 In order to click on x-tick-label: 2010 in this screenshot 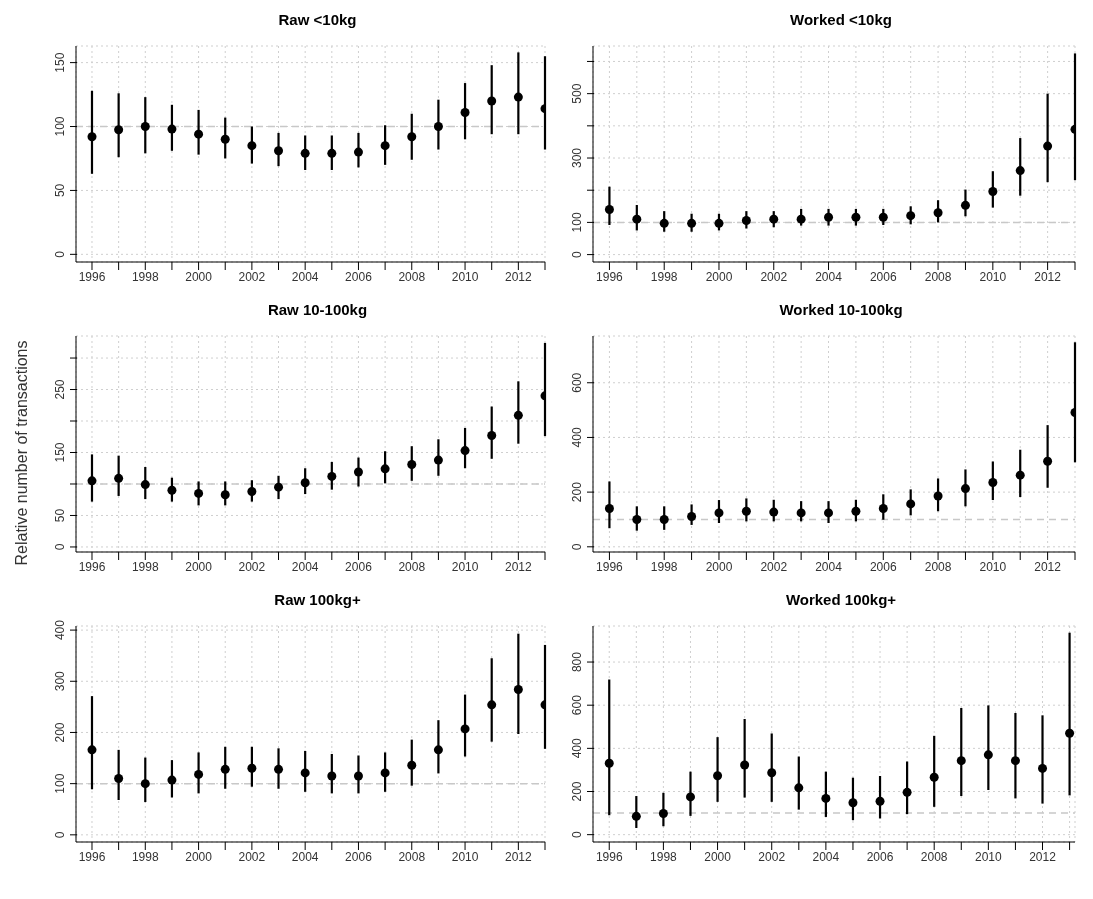, I will do `click(465, 566)`.